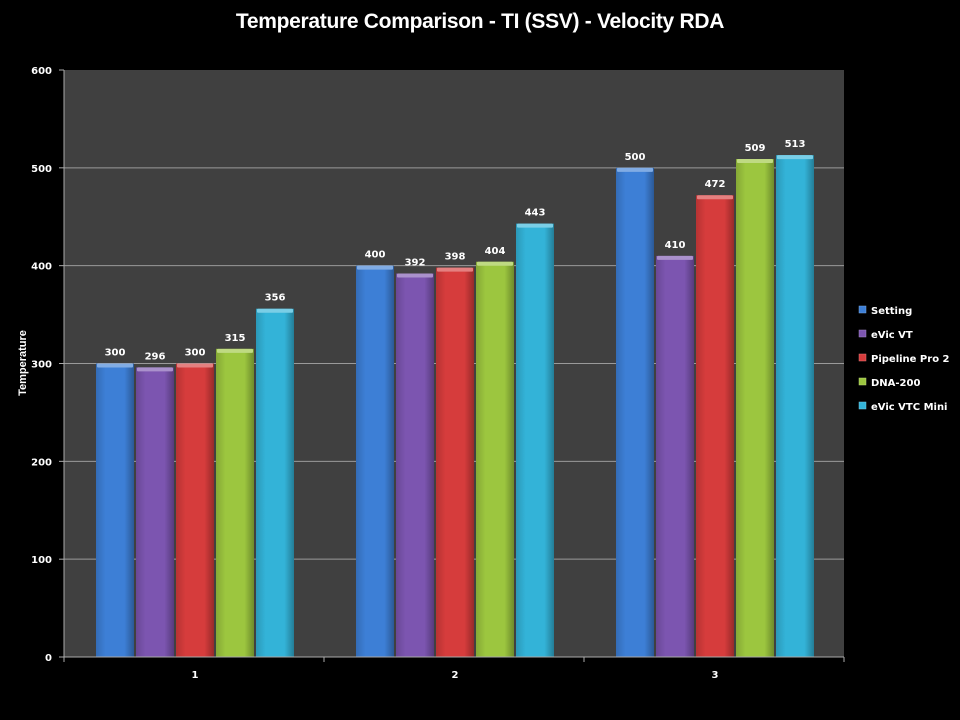 This screenshot has height=720, width=960. I want to click on legend-item-dna-200: DNA-200, so click(889, 383).